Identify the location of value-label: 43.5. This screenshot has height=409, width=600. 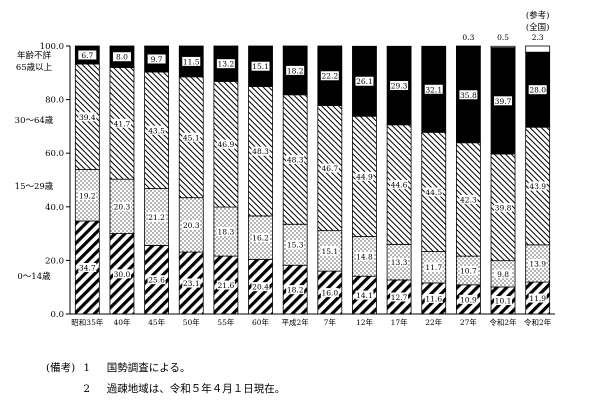
(156, 130).